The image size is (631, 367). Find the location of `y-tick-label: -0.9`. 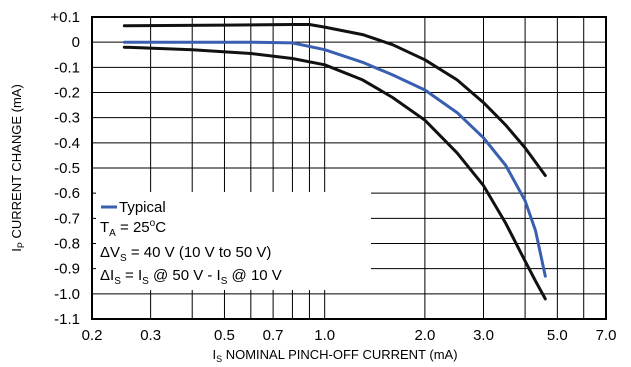

y-tick-label: -0.9 is located at coordinates (67, 269).